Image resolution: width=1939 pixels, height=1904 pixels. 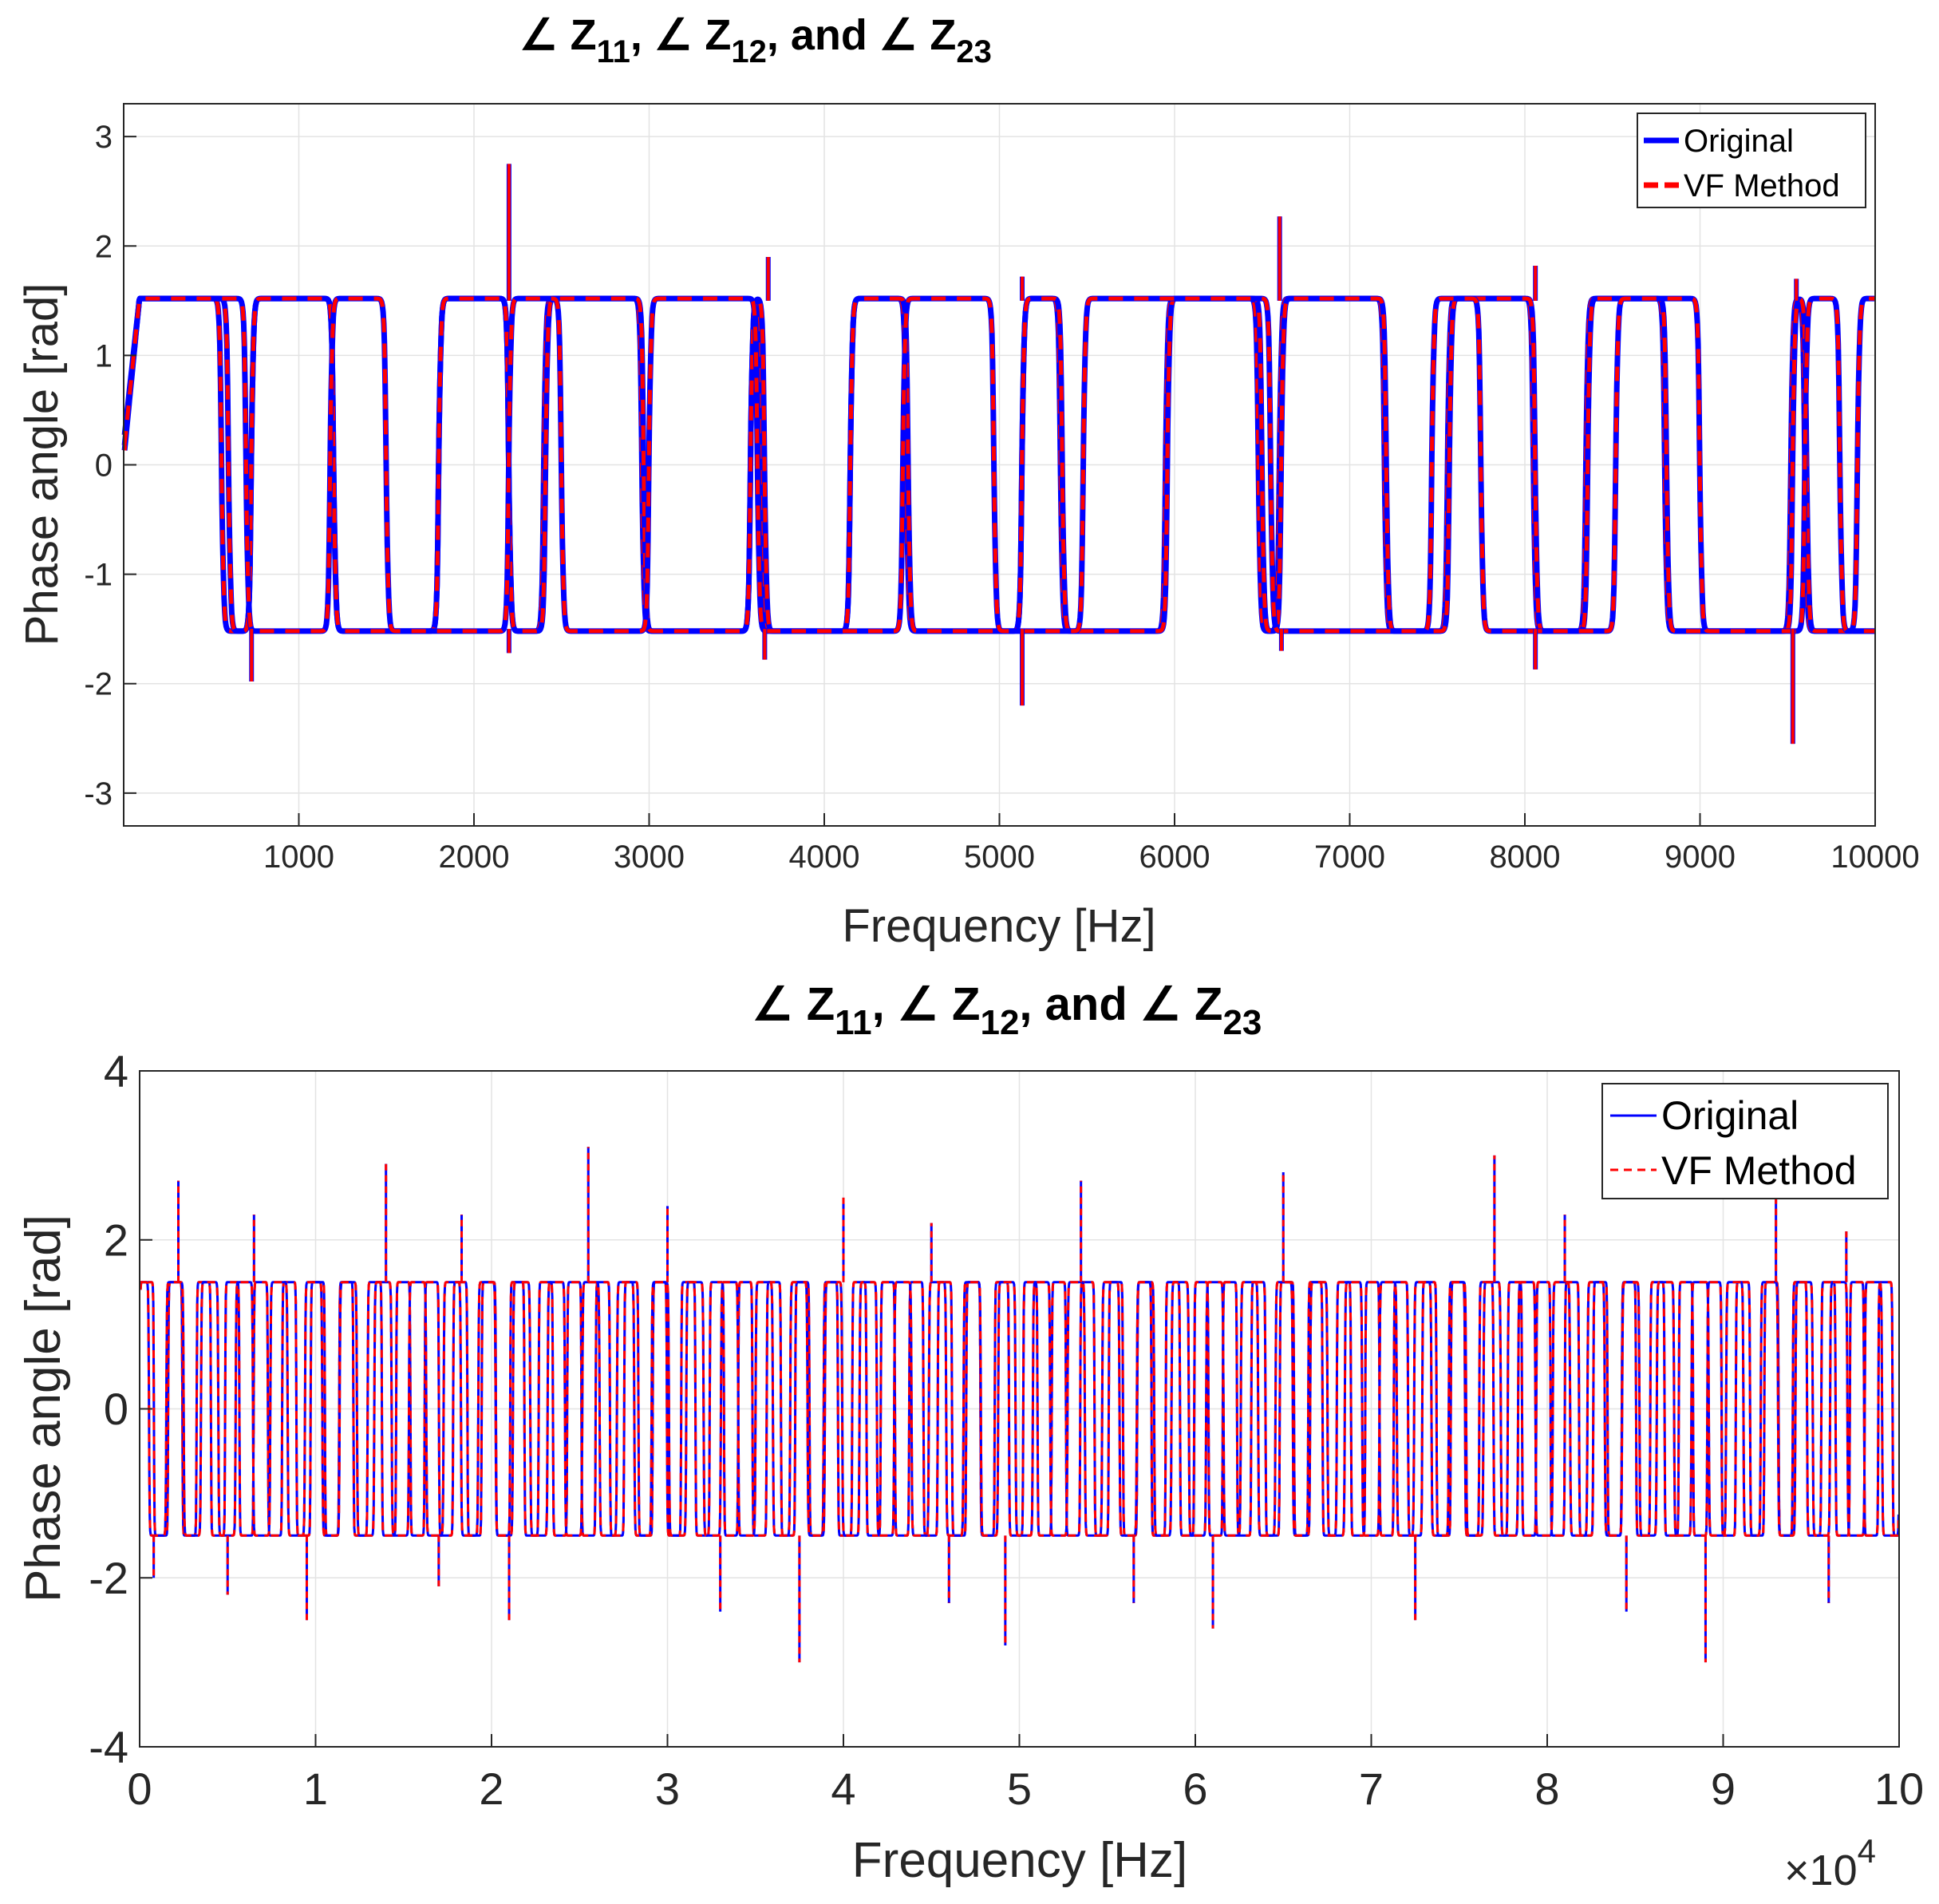 I want to click on y-tick-label: -3, so click(x=99, y=794).